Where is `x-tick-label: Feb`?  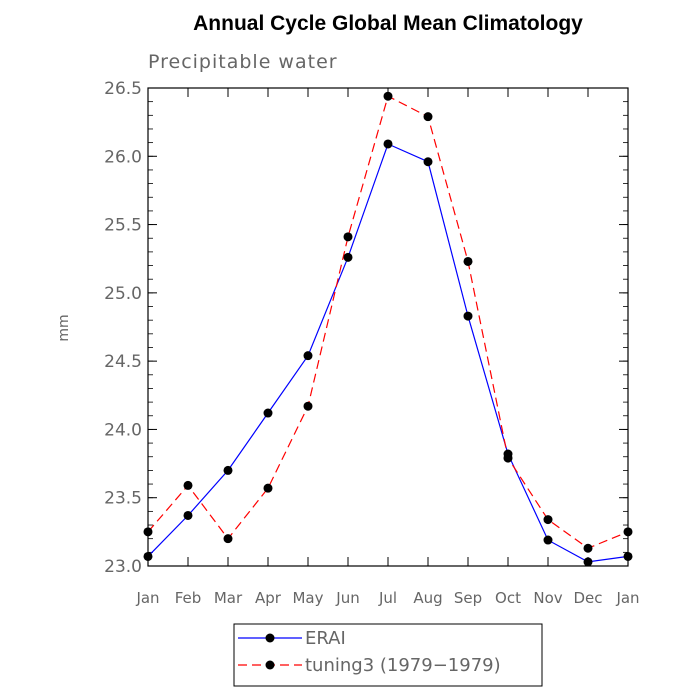 x-tick-label: Feb is located at coordinates (188, 598).